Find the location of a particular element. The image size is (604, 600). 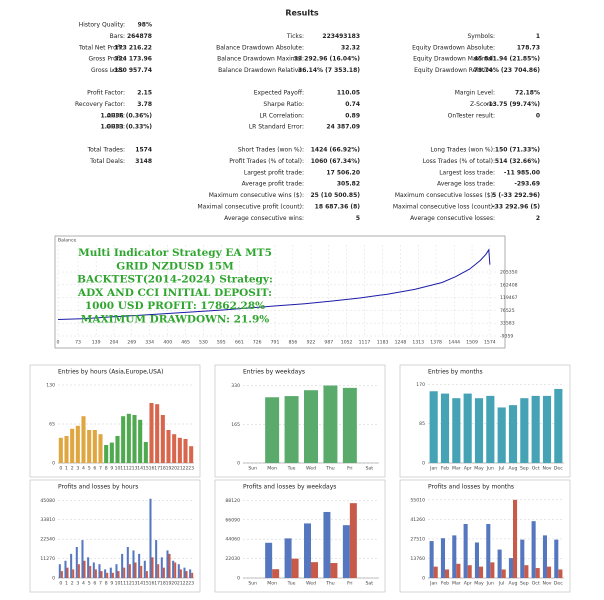

stat-label: OnTester result: is located at coordinates (471, 115).